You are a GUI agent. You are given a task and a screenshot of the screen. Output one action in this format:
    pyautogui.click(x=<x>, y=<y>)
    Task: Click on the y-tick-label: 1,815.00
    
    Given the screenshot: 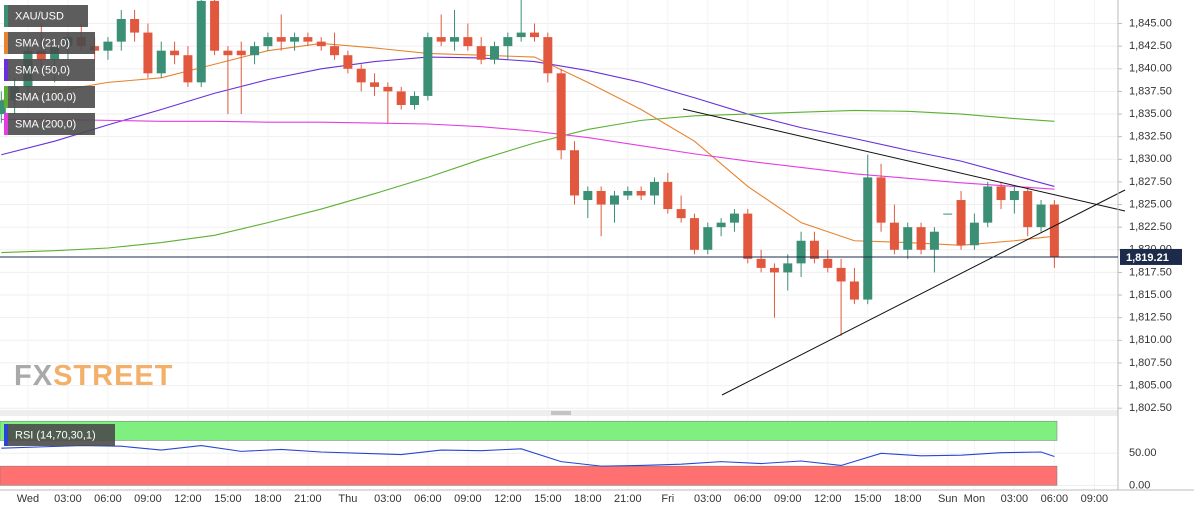 What is the action you would take?
    pyautogui.click(x=1150, y=295)
    